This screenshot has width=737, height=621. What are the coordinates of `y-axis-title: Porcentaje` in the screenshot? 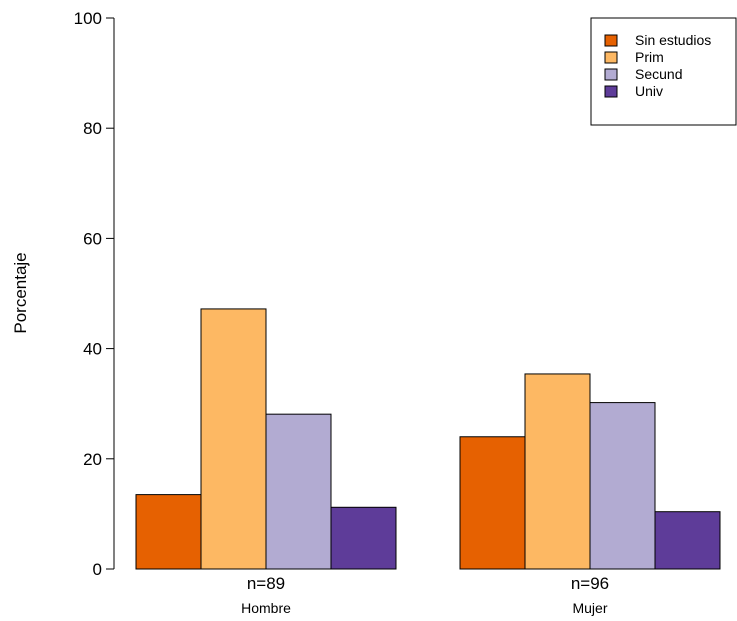 It's located at (20, 292).